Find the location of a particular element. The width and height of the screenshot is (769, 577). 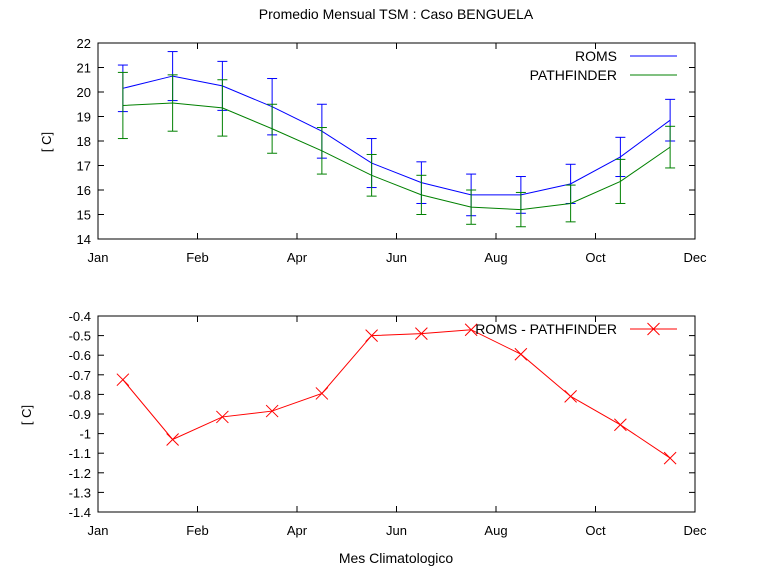

series-line-roms is located at coordinates (396, 135).